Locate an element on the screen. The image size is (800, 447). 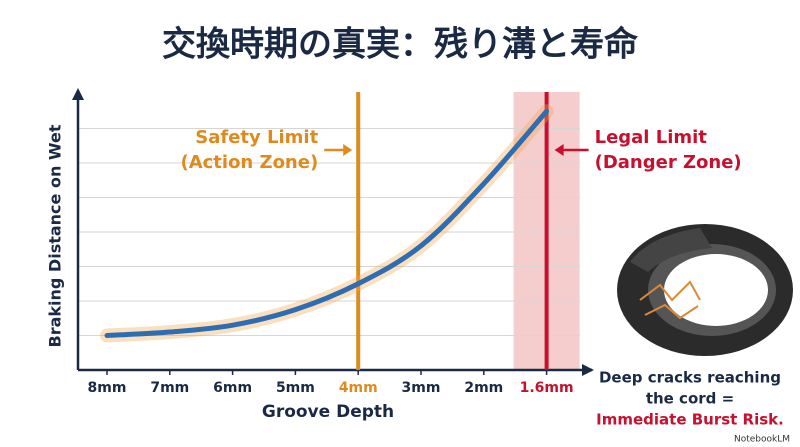
x-tick-label: 1.6mm is located at coordinates (547, 388).